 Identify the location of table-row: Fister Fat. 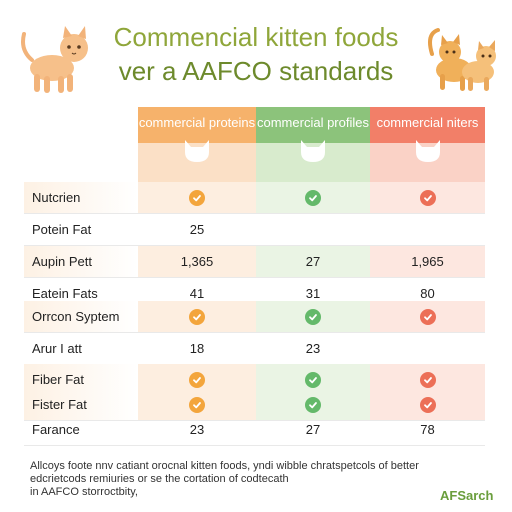
(254, 405).